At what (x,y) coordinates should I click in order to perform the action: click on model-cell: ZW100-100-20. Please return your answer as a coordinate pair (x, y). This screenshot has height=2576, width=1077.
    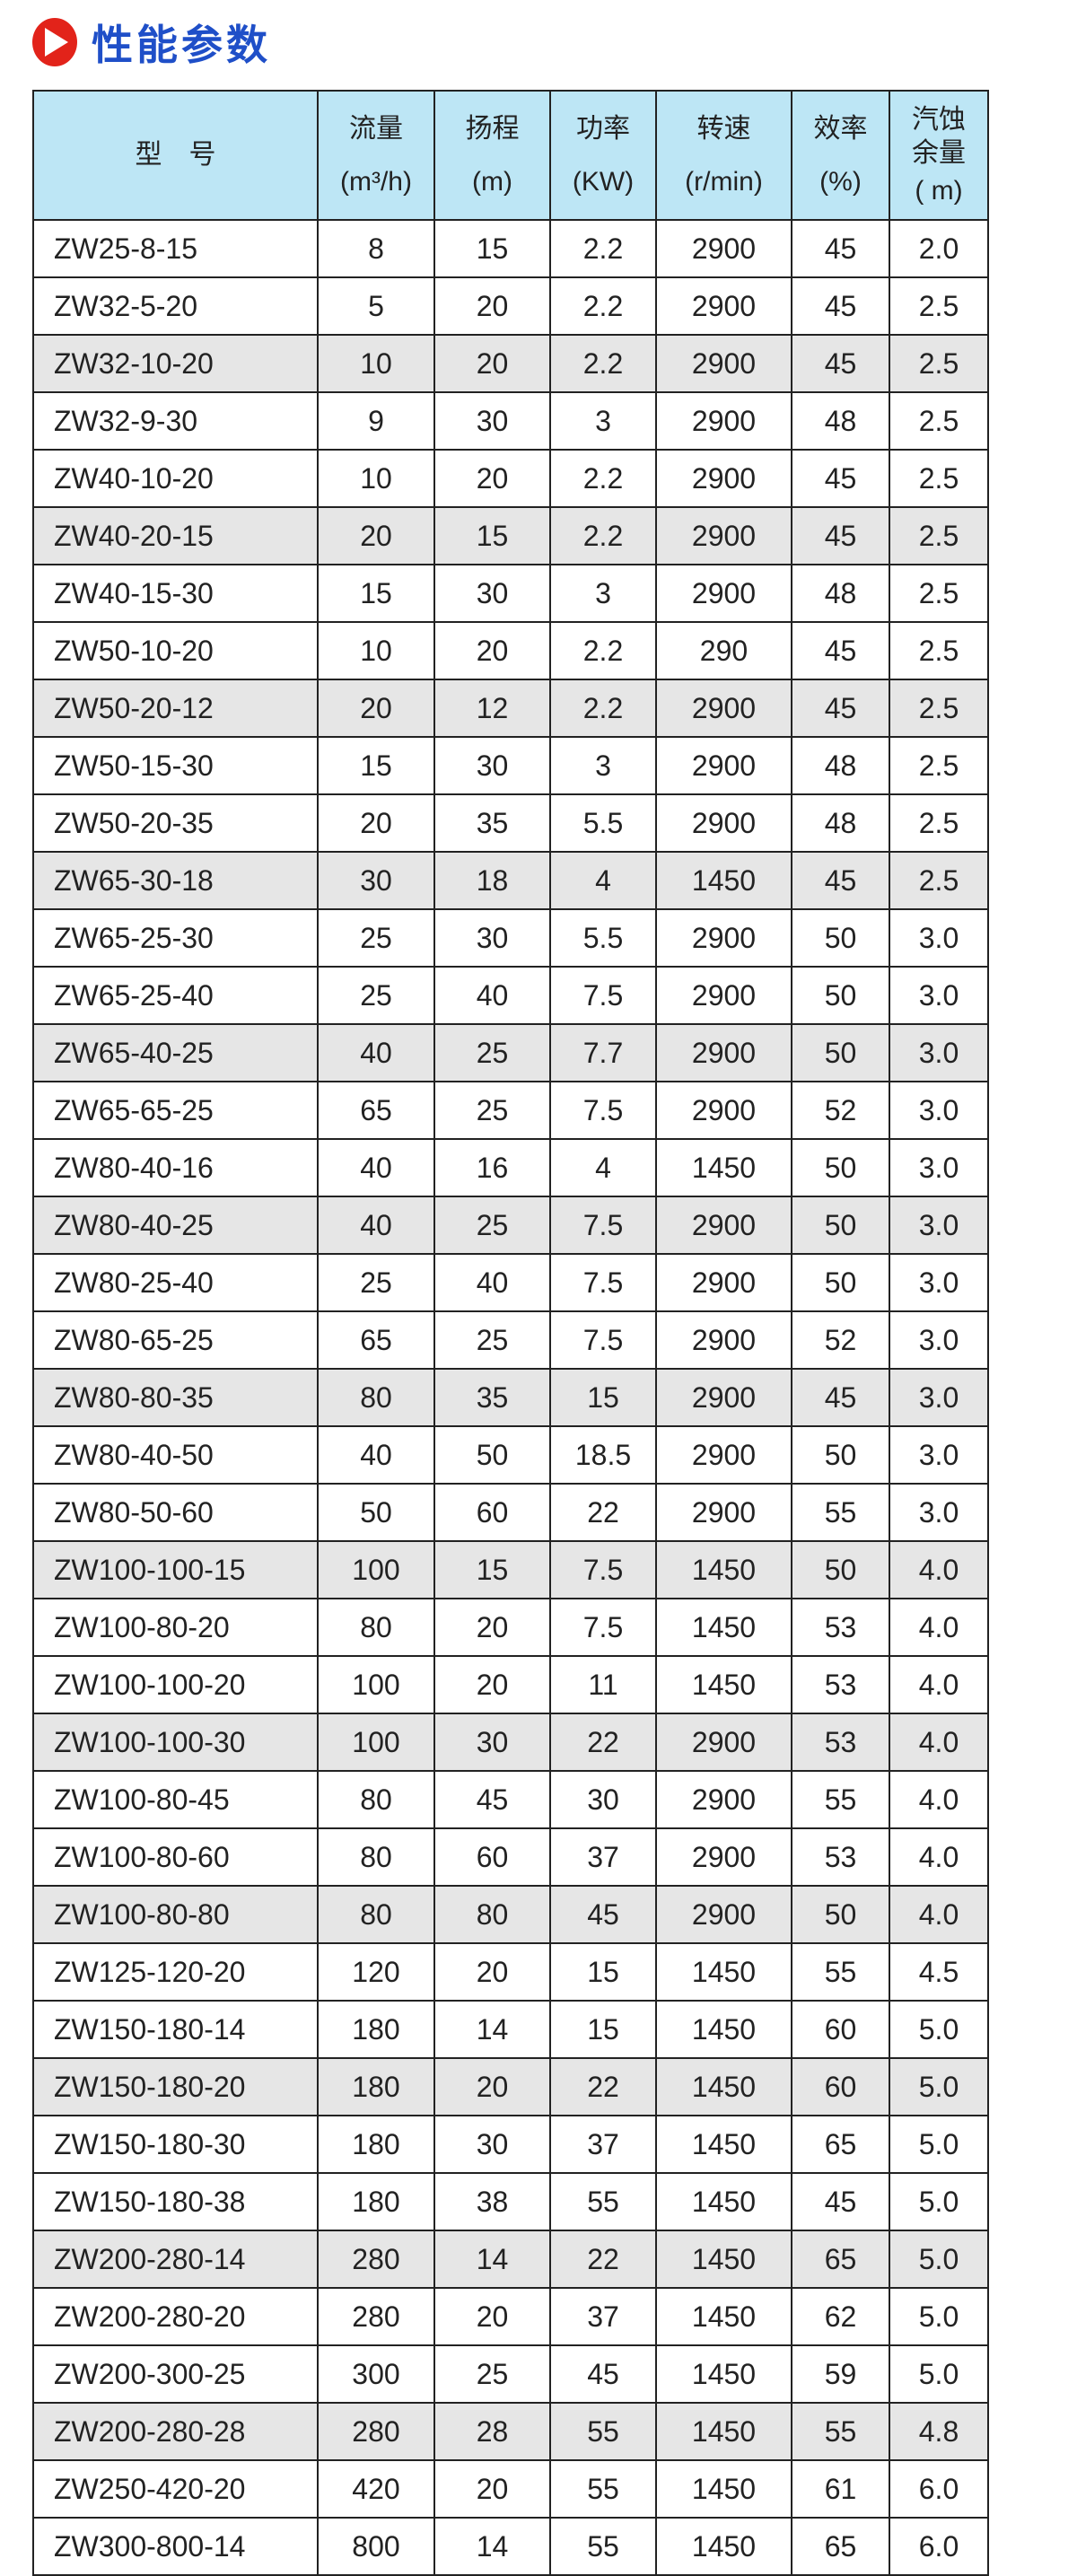
    Looking at the image, I should click on (175, 1684).